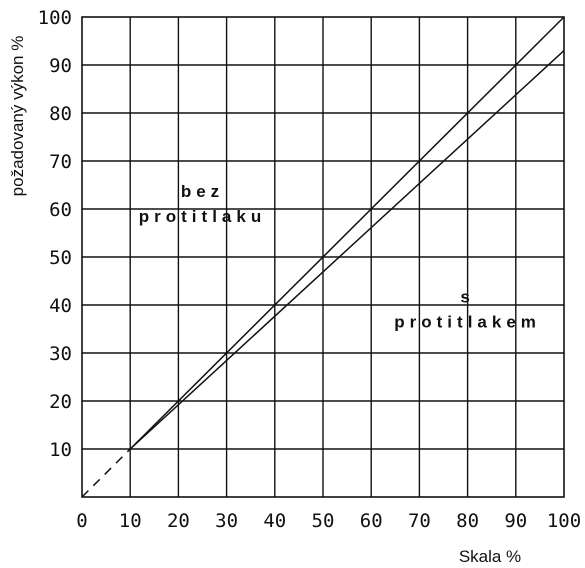 This screenshot has height=568, width=585. I want to click on y-tick-label: 10, so click(60, 450).